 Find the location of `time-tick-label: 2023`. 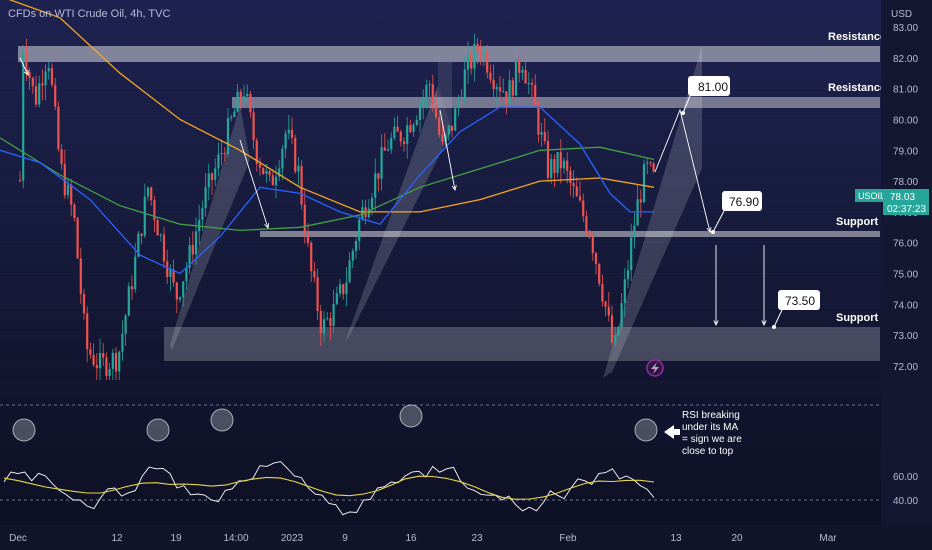

time-tick-label: 2023 is located at coordinates (292, 538).